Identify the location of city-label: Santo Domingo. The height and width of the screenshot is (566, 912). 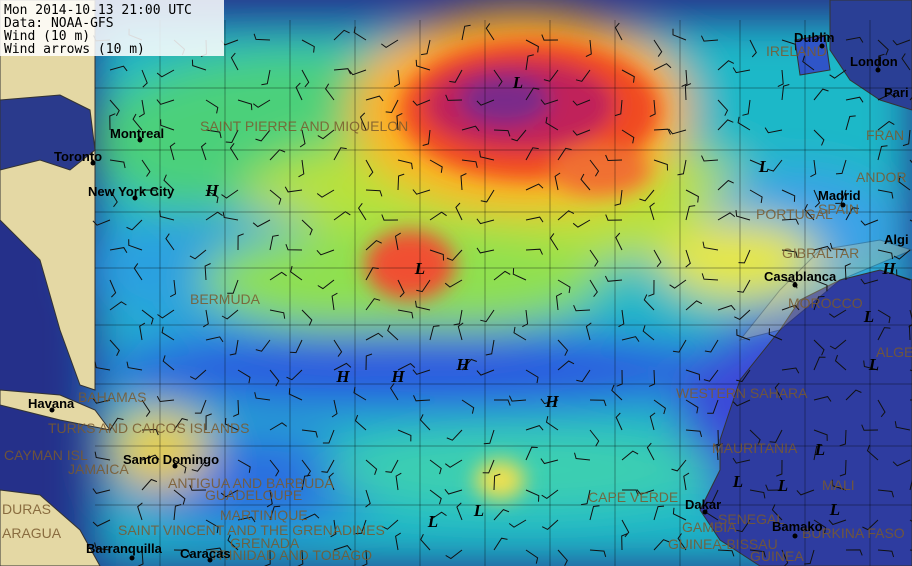
(171, 459).